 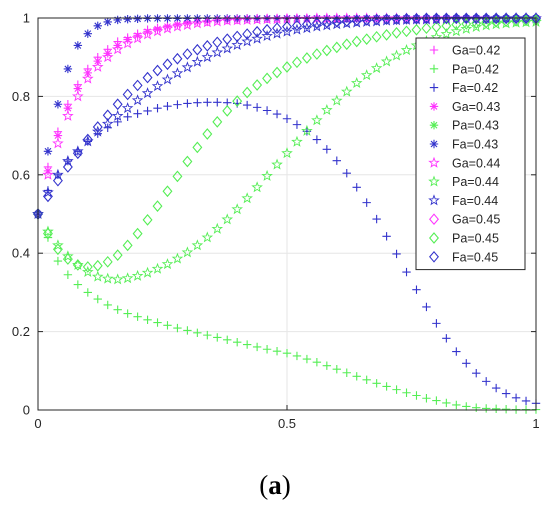 What do you see at coordinates (470, 154) in the screenshot?
I see `legend-box` at bounding box center [470, 154].